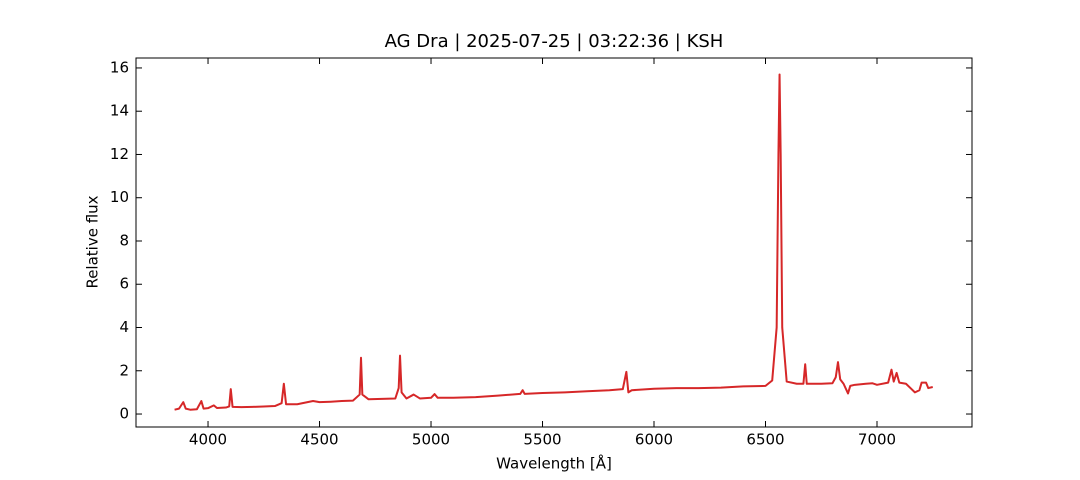 The width and height of the screenshot is (1080, 480). I want to click on x-tick-label: 7000, so click(877, 440).